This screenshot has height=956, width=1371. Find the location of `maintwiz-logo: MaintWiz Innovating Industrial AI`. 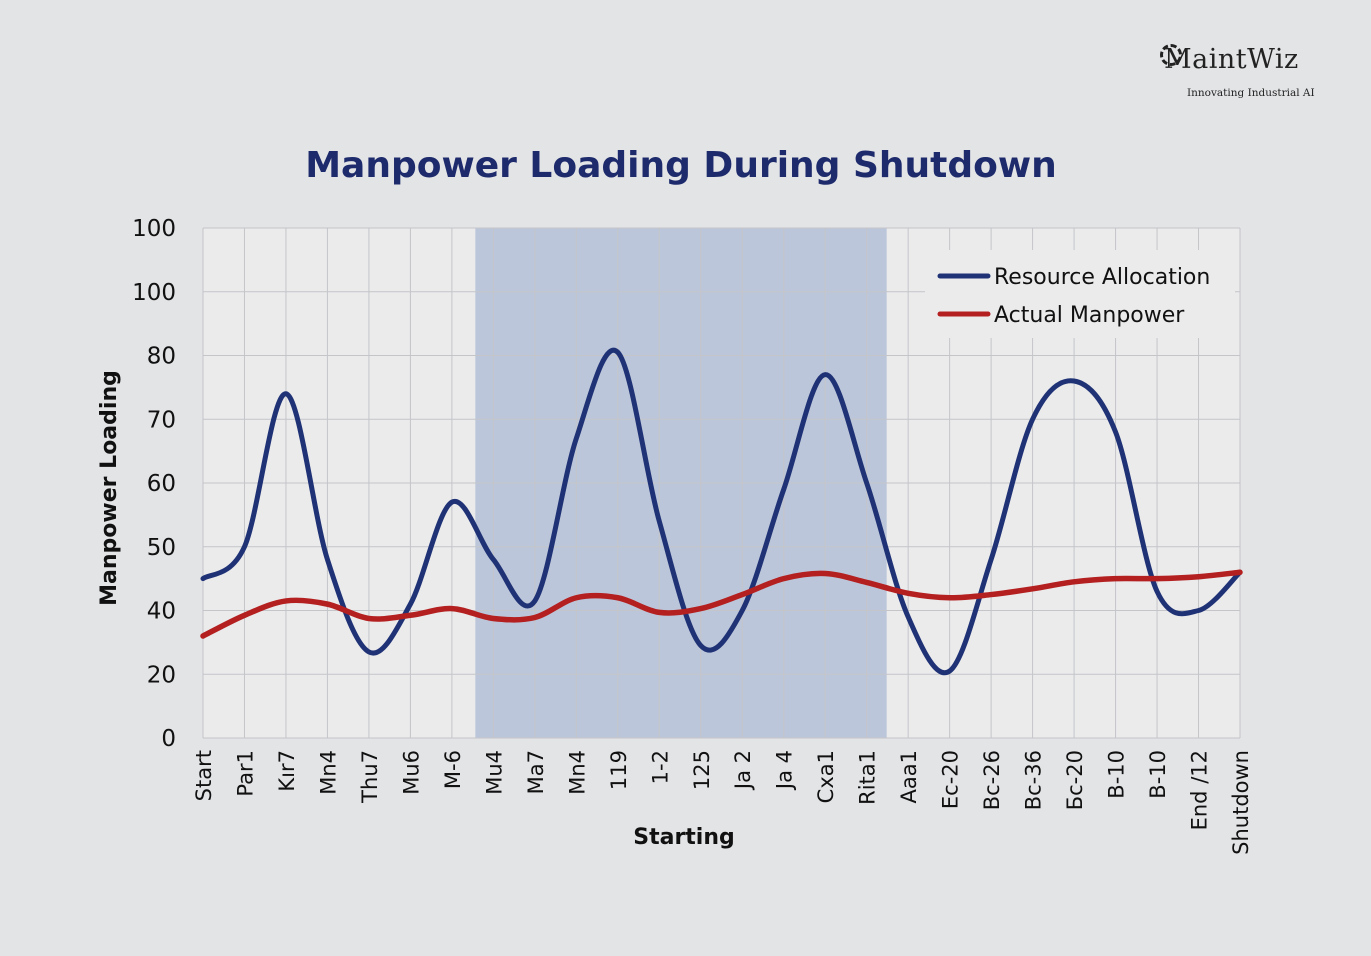

maintwiz-logo: MaintWiz Innovating Industrial AI is located at coordinates (1245, 71).